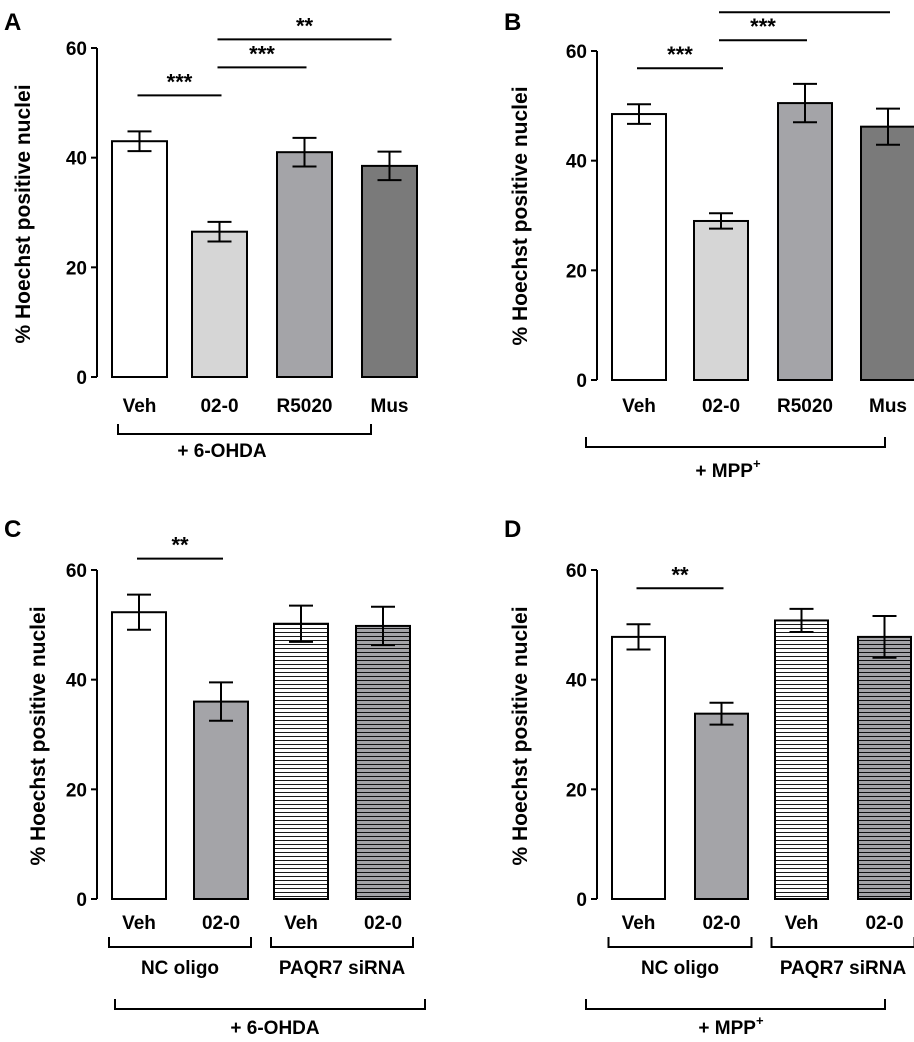 Image resolution: width=914 pixels, height=1042 pixels. I want to click on panel-label: D, so click(512, 529).